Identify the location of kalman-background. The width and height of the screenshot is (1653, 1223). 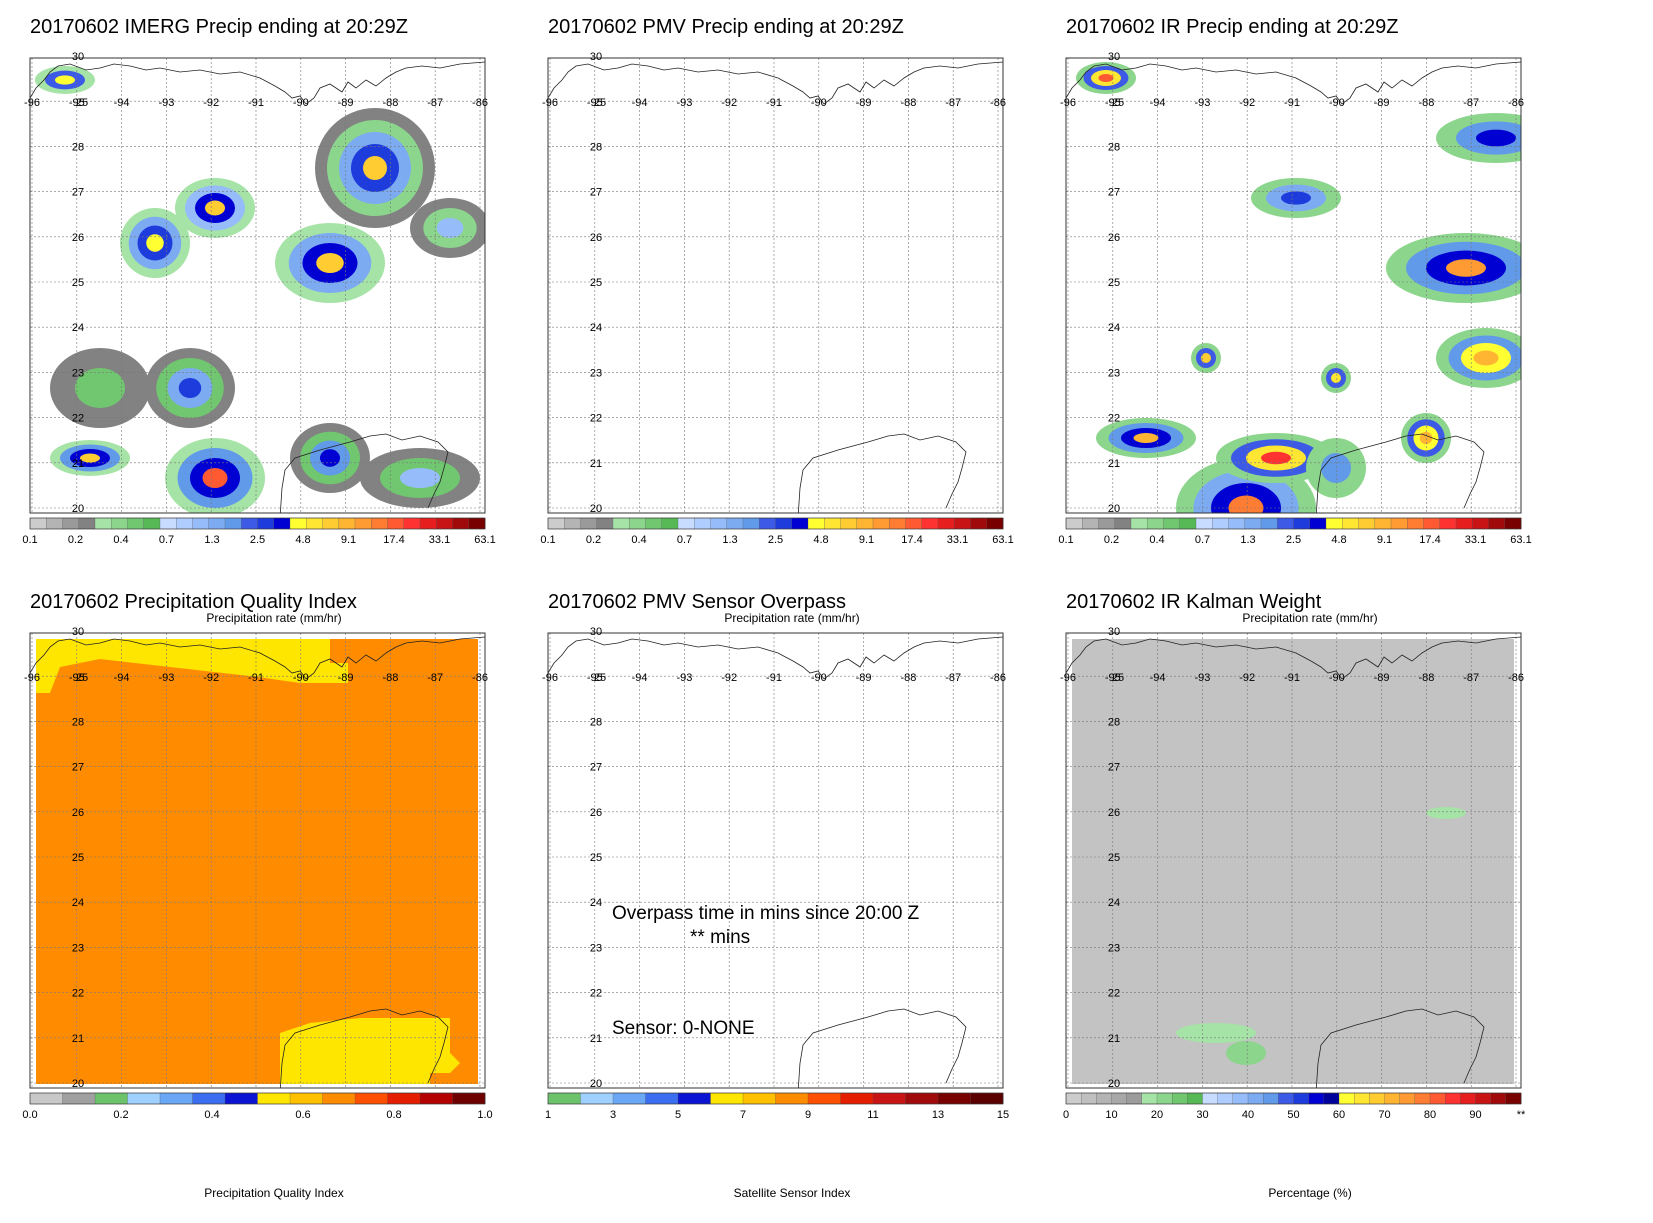
(1293, 861).